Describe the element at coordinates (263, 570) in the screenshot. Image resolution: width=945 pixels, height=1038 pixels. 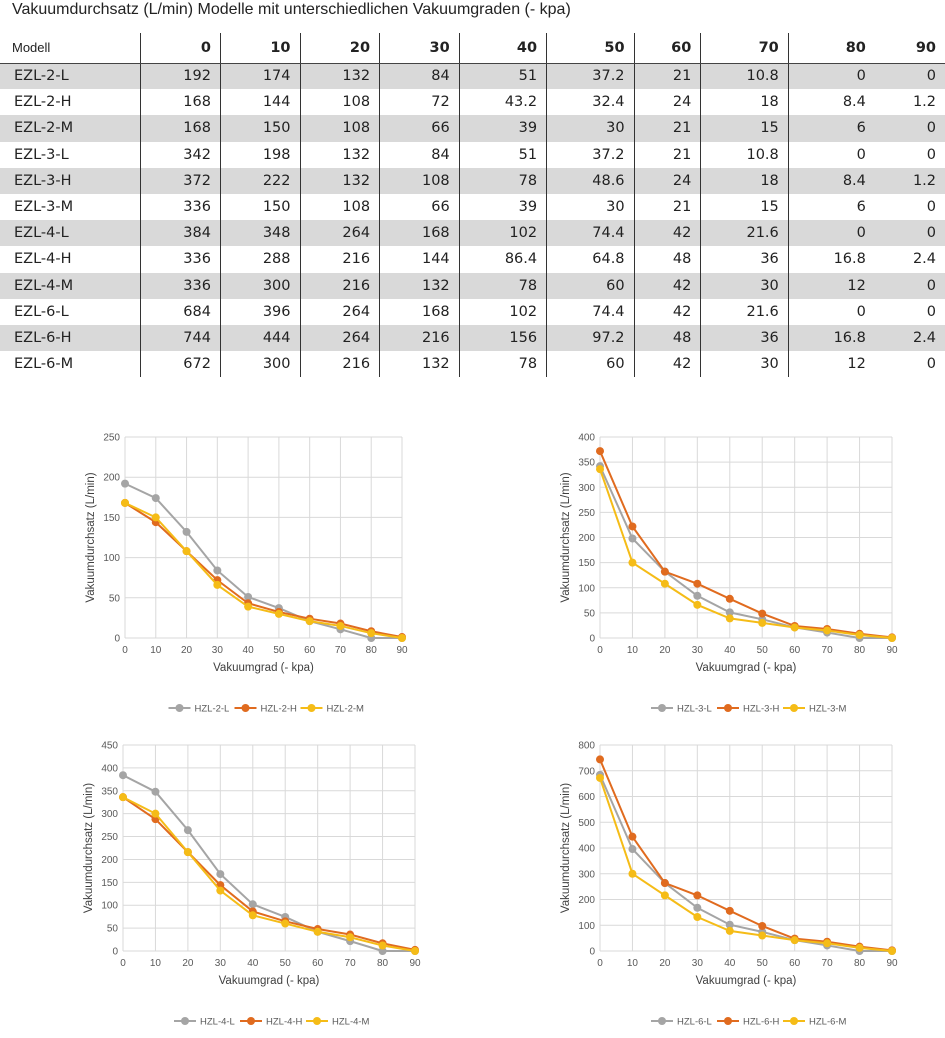
I see `series-line-HZL-2-H` at that location.